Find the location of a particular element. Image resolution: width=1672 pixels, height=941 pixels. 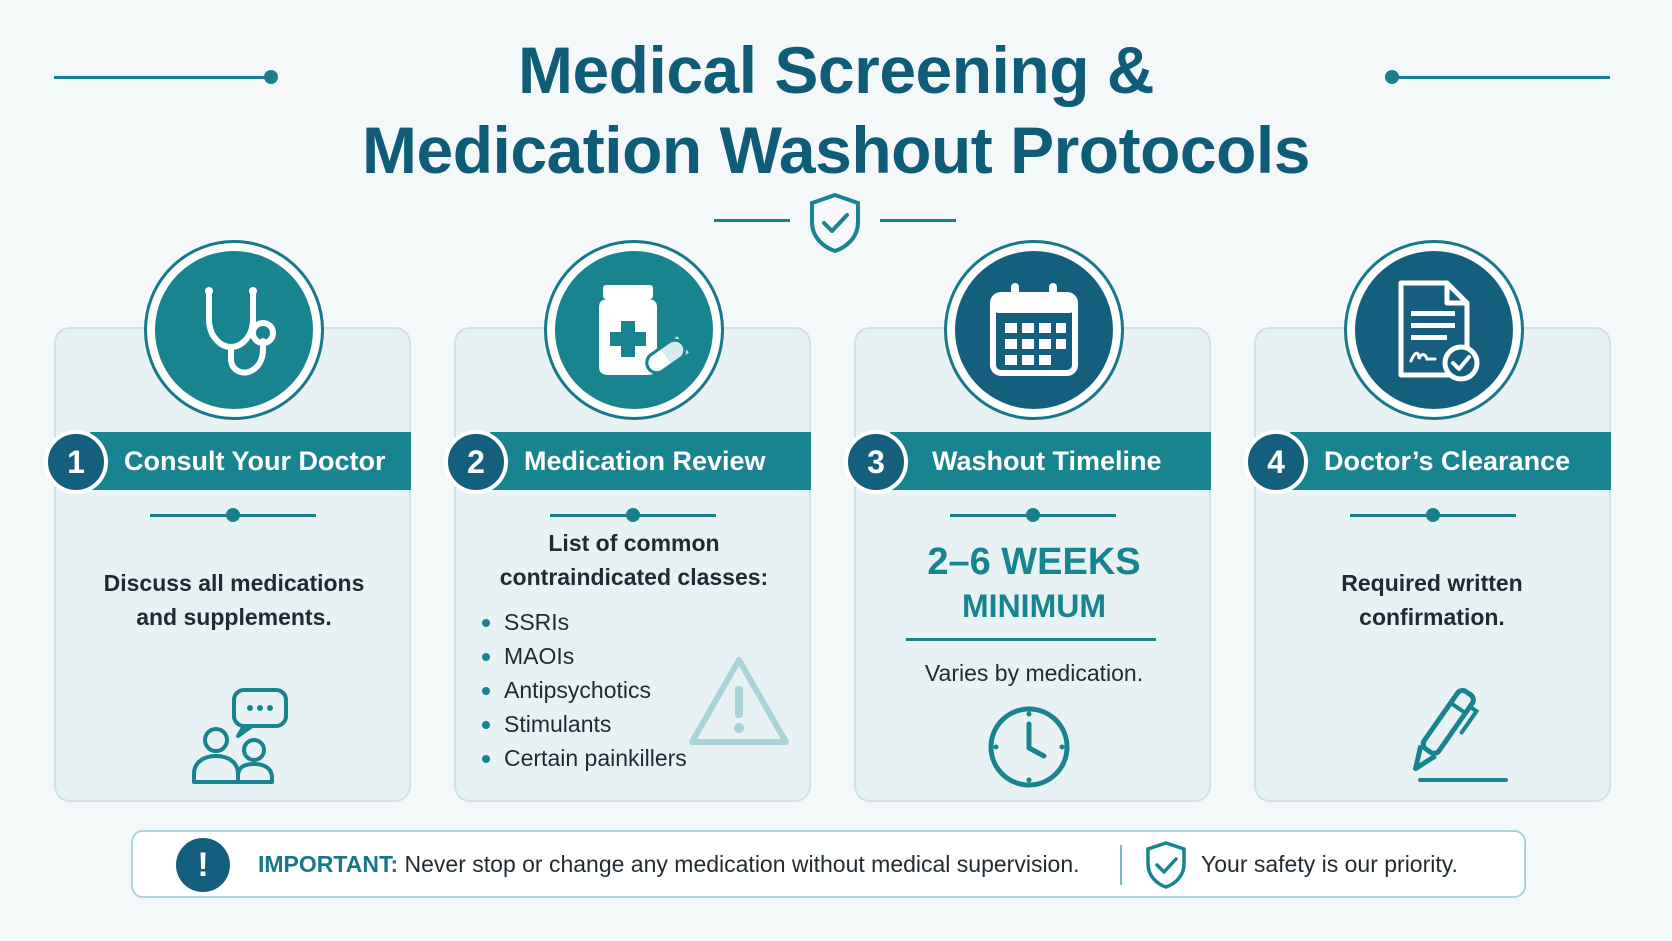

important-label: IMPORTANT: is located at coordinates (328, 864).